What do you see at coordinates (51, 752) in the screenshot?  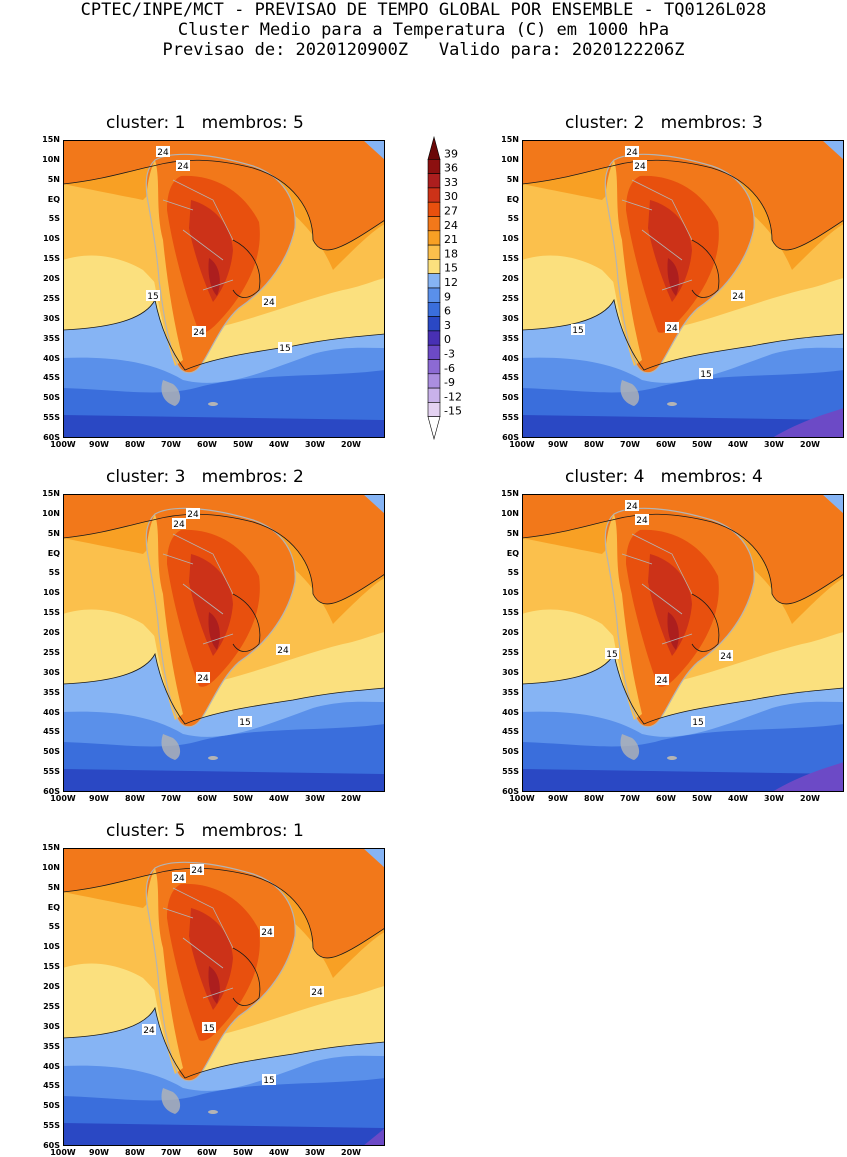 I see `latitude-label: 50S` at bounding box center [51, 752].